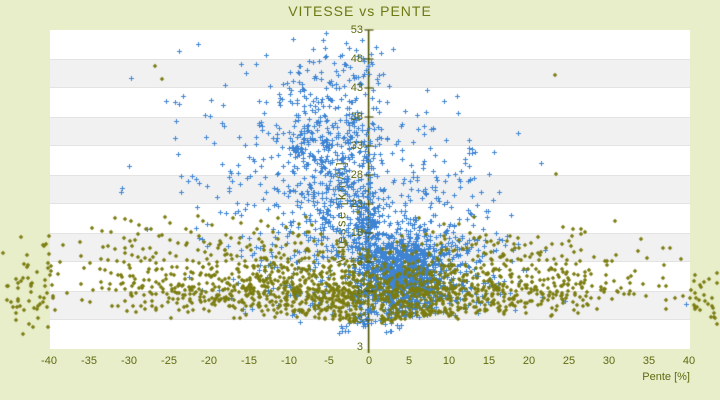 The width and height of the screenshot is (720, 400). I want to click on x-tick-label: -40, so click(49, 361).